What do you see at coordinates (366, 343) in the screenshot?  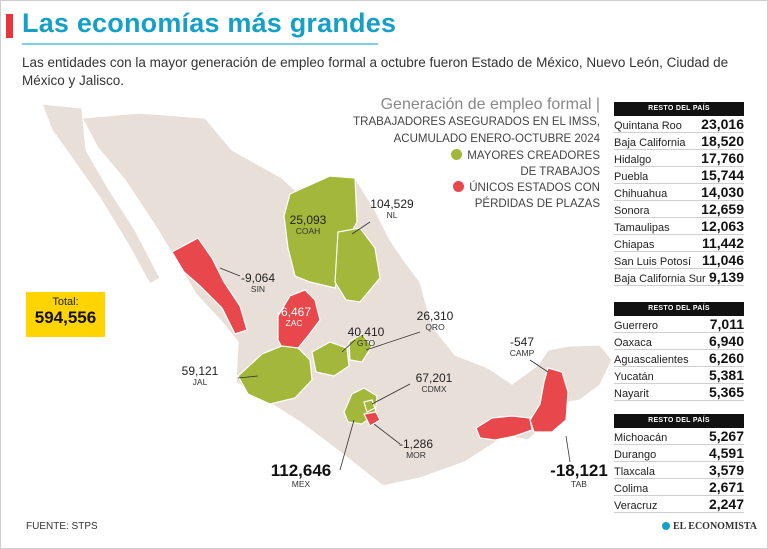 I see `map-abbr: GTO` at bounding box center [366, 343].